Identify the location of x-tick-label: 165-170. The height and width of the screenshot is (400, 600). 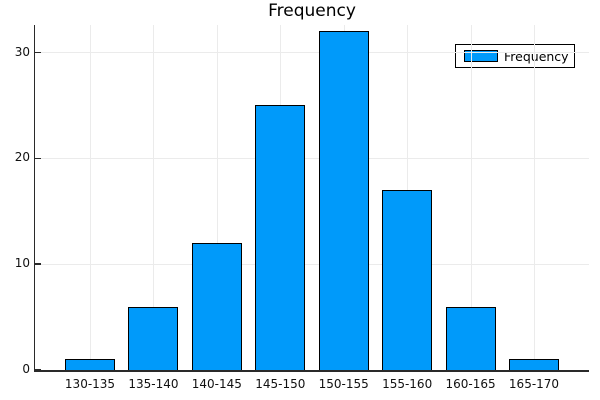
(534, 384).